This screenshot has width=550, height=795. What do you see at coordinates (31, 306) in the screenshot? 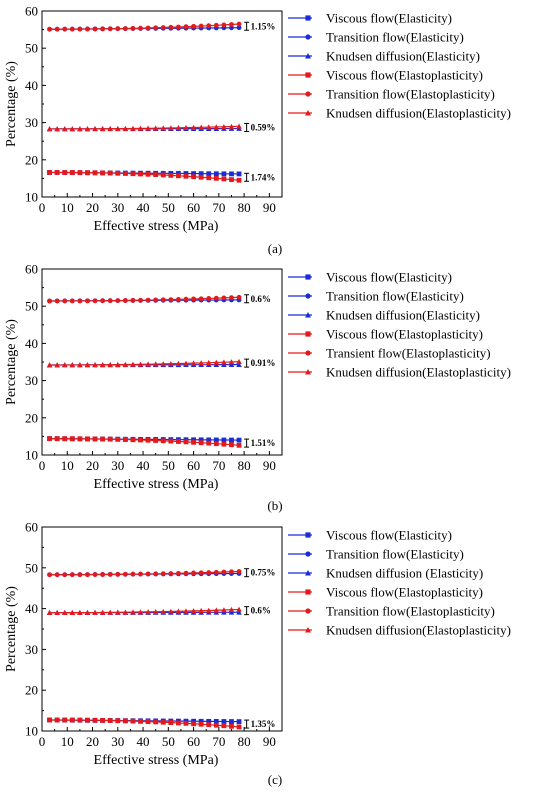
I see `y-tick-label: 50` at bounding box center [31, 306].